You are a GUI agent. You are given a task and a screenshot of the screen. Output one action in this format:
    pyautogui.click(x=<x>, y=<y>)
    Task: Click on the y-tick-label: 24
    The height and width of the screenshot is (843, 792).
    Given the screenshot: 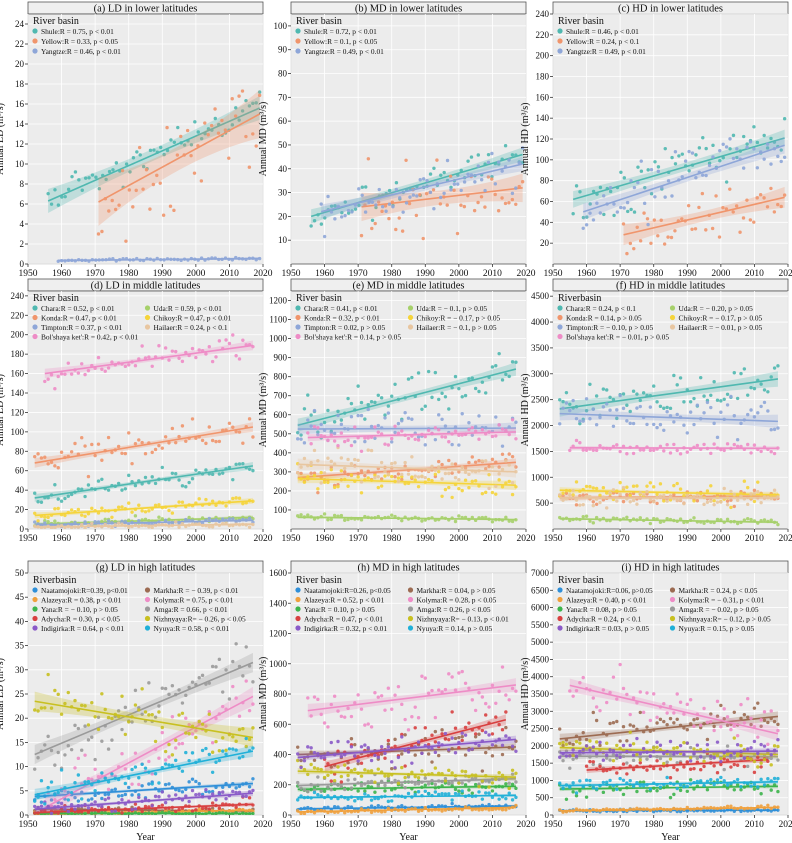 What is the action you would take?
    pyautogui.click(x=20, y=24)
    